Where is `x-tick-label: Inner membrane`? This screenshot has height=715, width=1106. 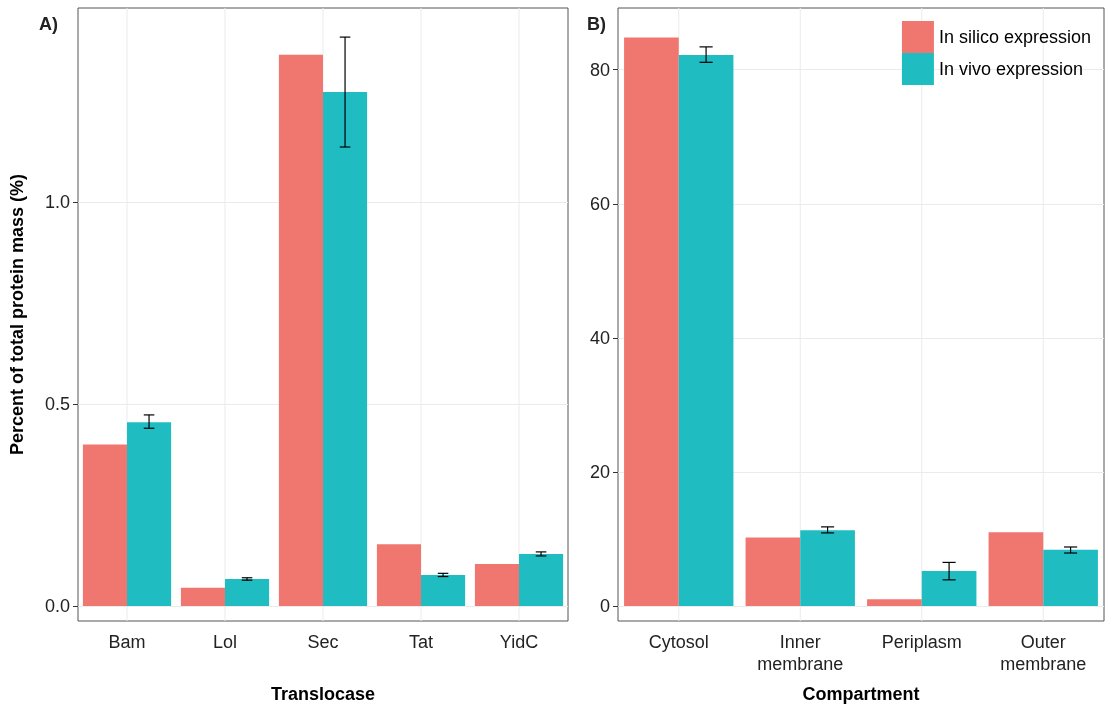
x-tick-label: Inner membrane is located at coordinates (800, 653).